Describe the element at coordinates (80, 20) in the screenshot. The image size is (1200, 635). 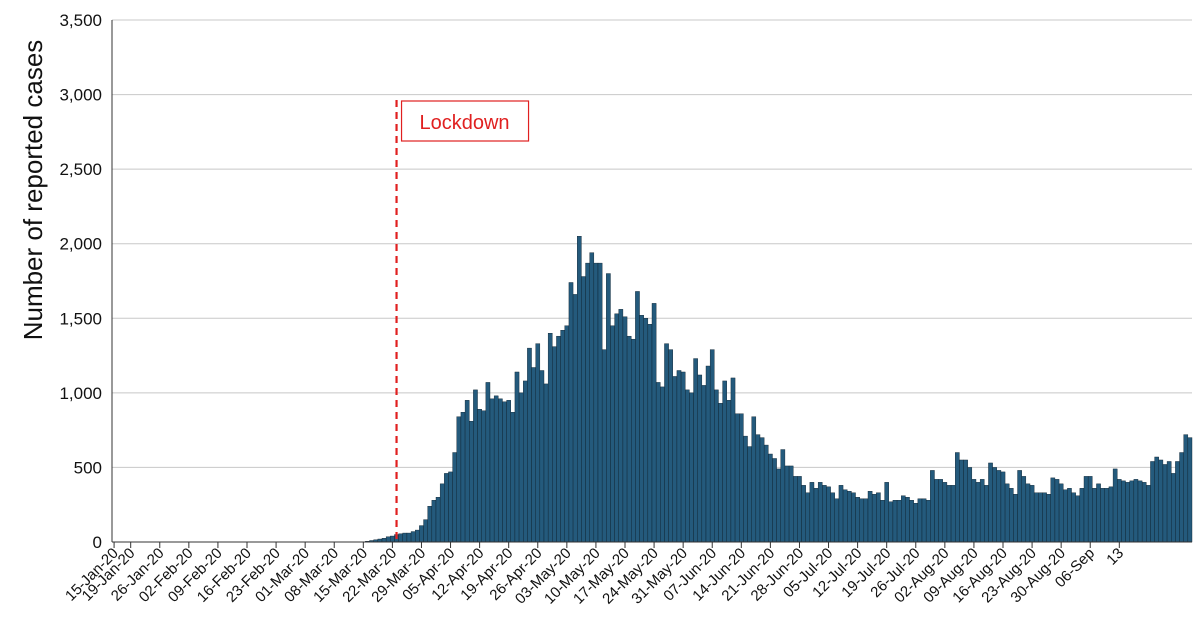
I see `y-tick-label: 3,500` at that location.